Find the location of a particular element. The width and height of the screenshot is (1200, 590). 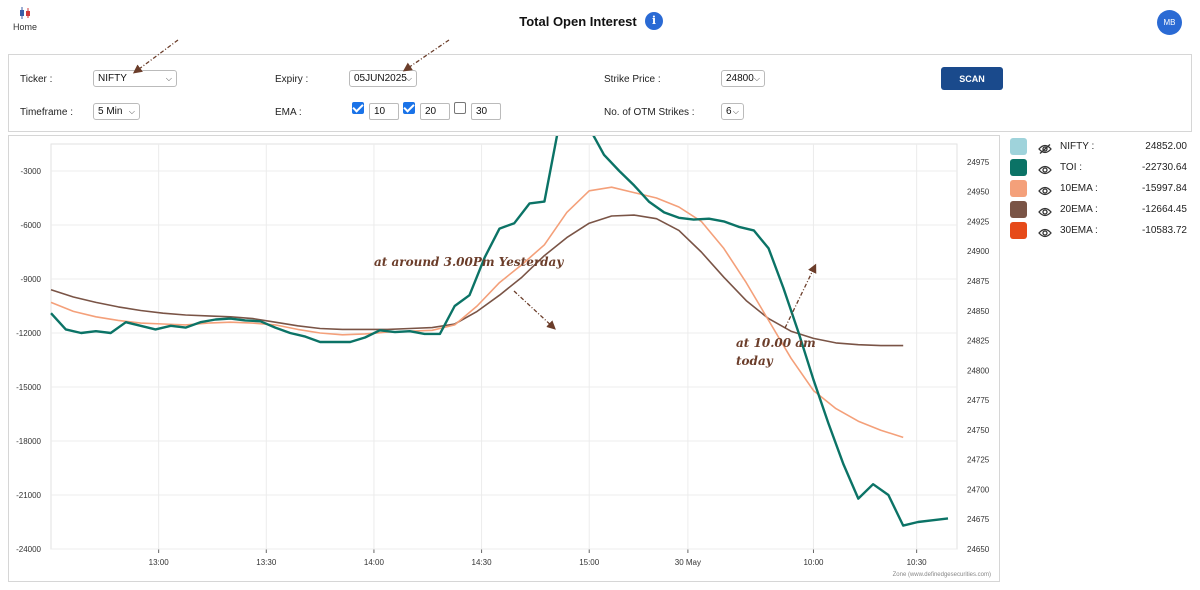

ema-10-input: 10 is located at coordinates (384, 111).